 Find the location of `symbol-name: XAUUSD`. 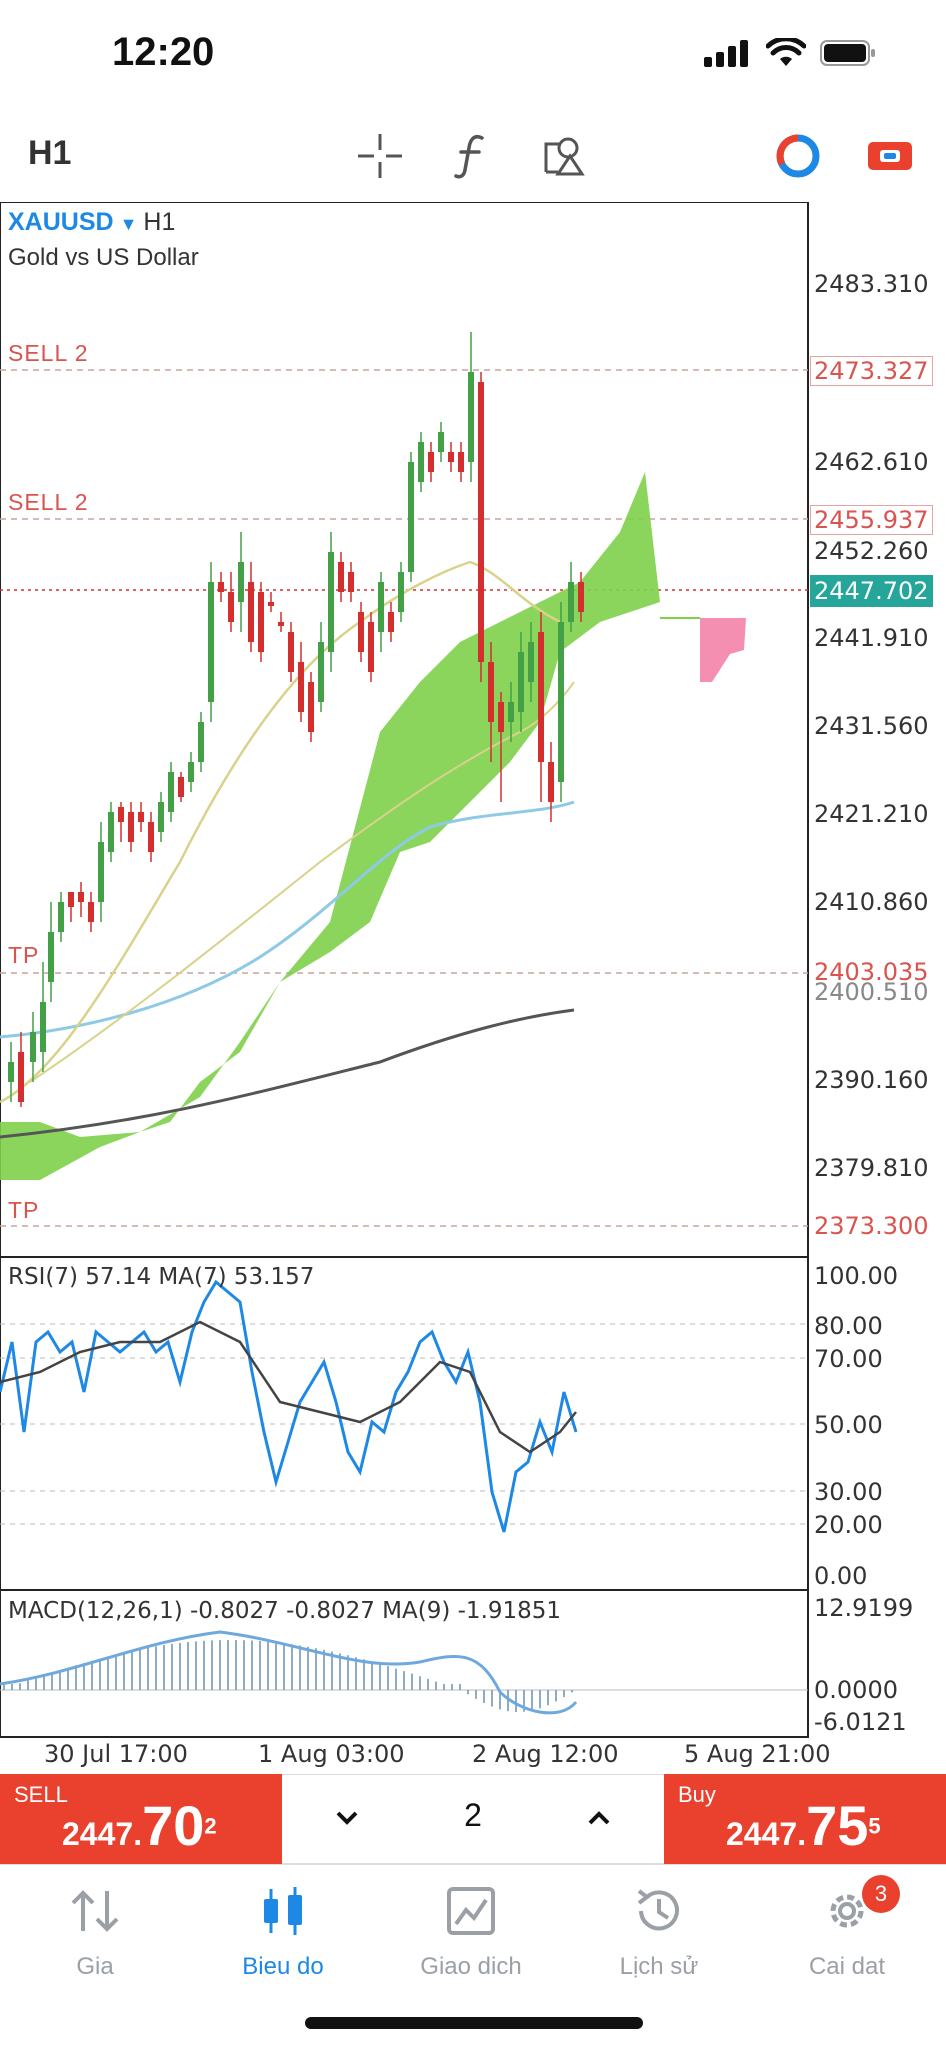

symbol-name: XAUUSD is located at coordinates (61, 222).